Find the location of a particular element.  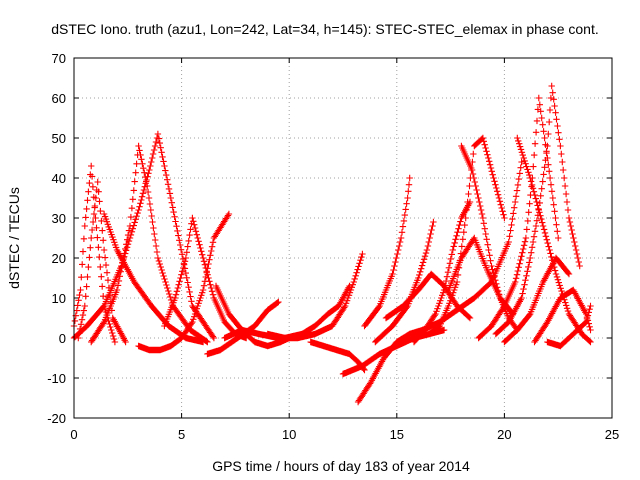

series-arc25 is located at coordinates (562, 316).